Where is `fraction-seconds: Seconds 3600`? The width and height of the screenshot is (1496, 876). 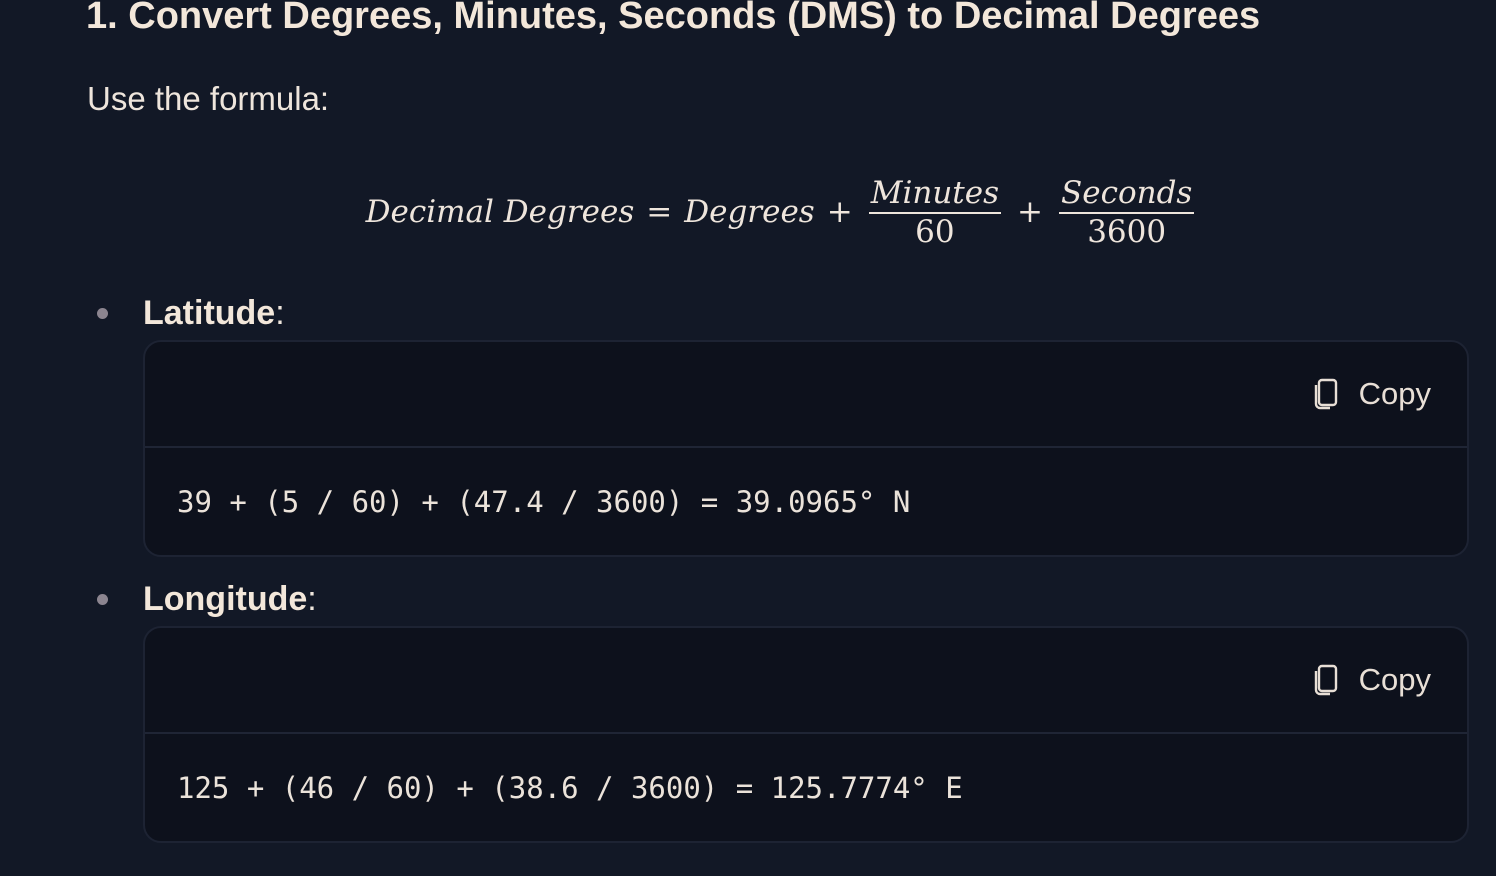 fraction-seconds: Seconds 3600 is located at coordinates (1127, 213).